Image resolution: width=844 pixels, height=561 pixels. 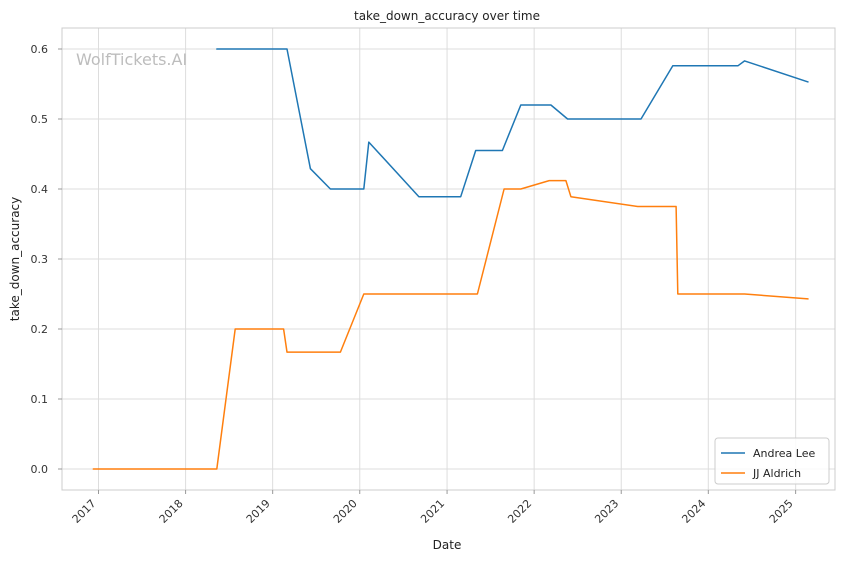 I want to click on chart-title: take_down_accuracy over time, so click(x=447, y=16).